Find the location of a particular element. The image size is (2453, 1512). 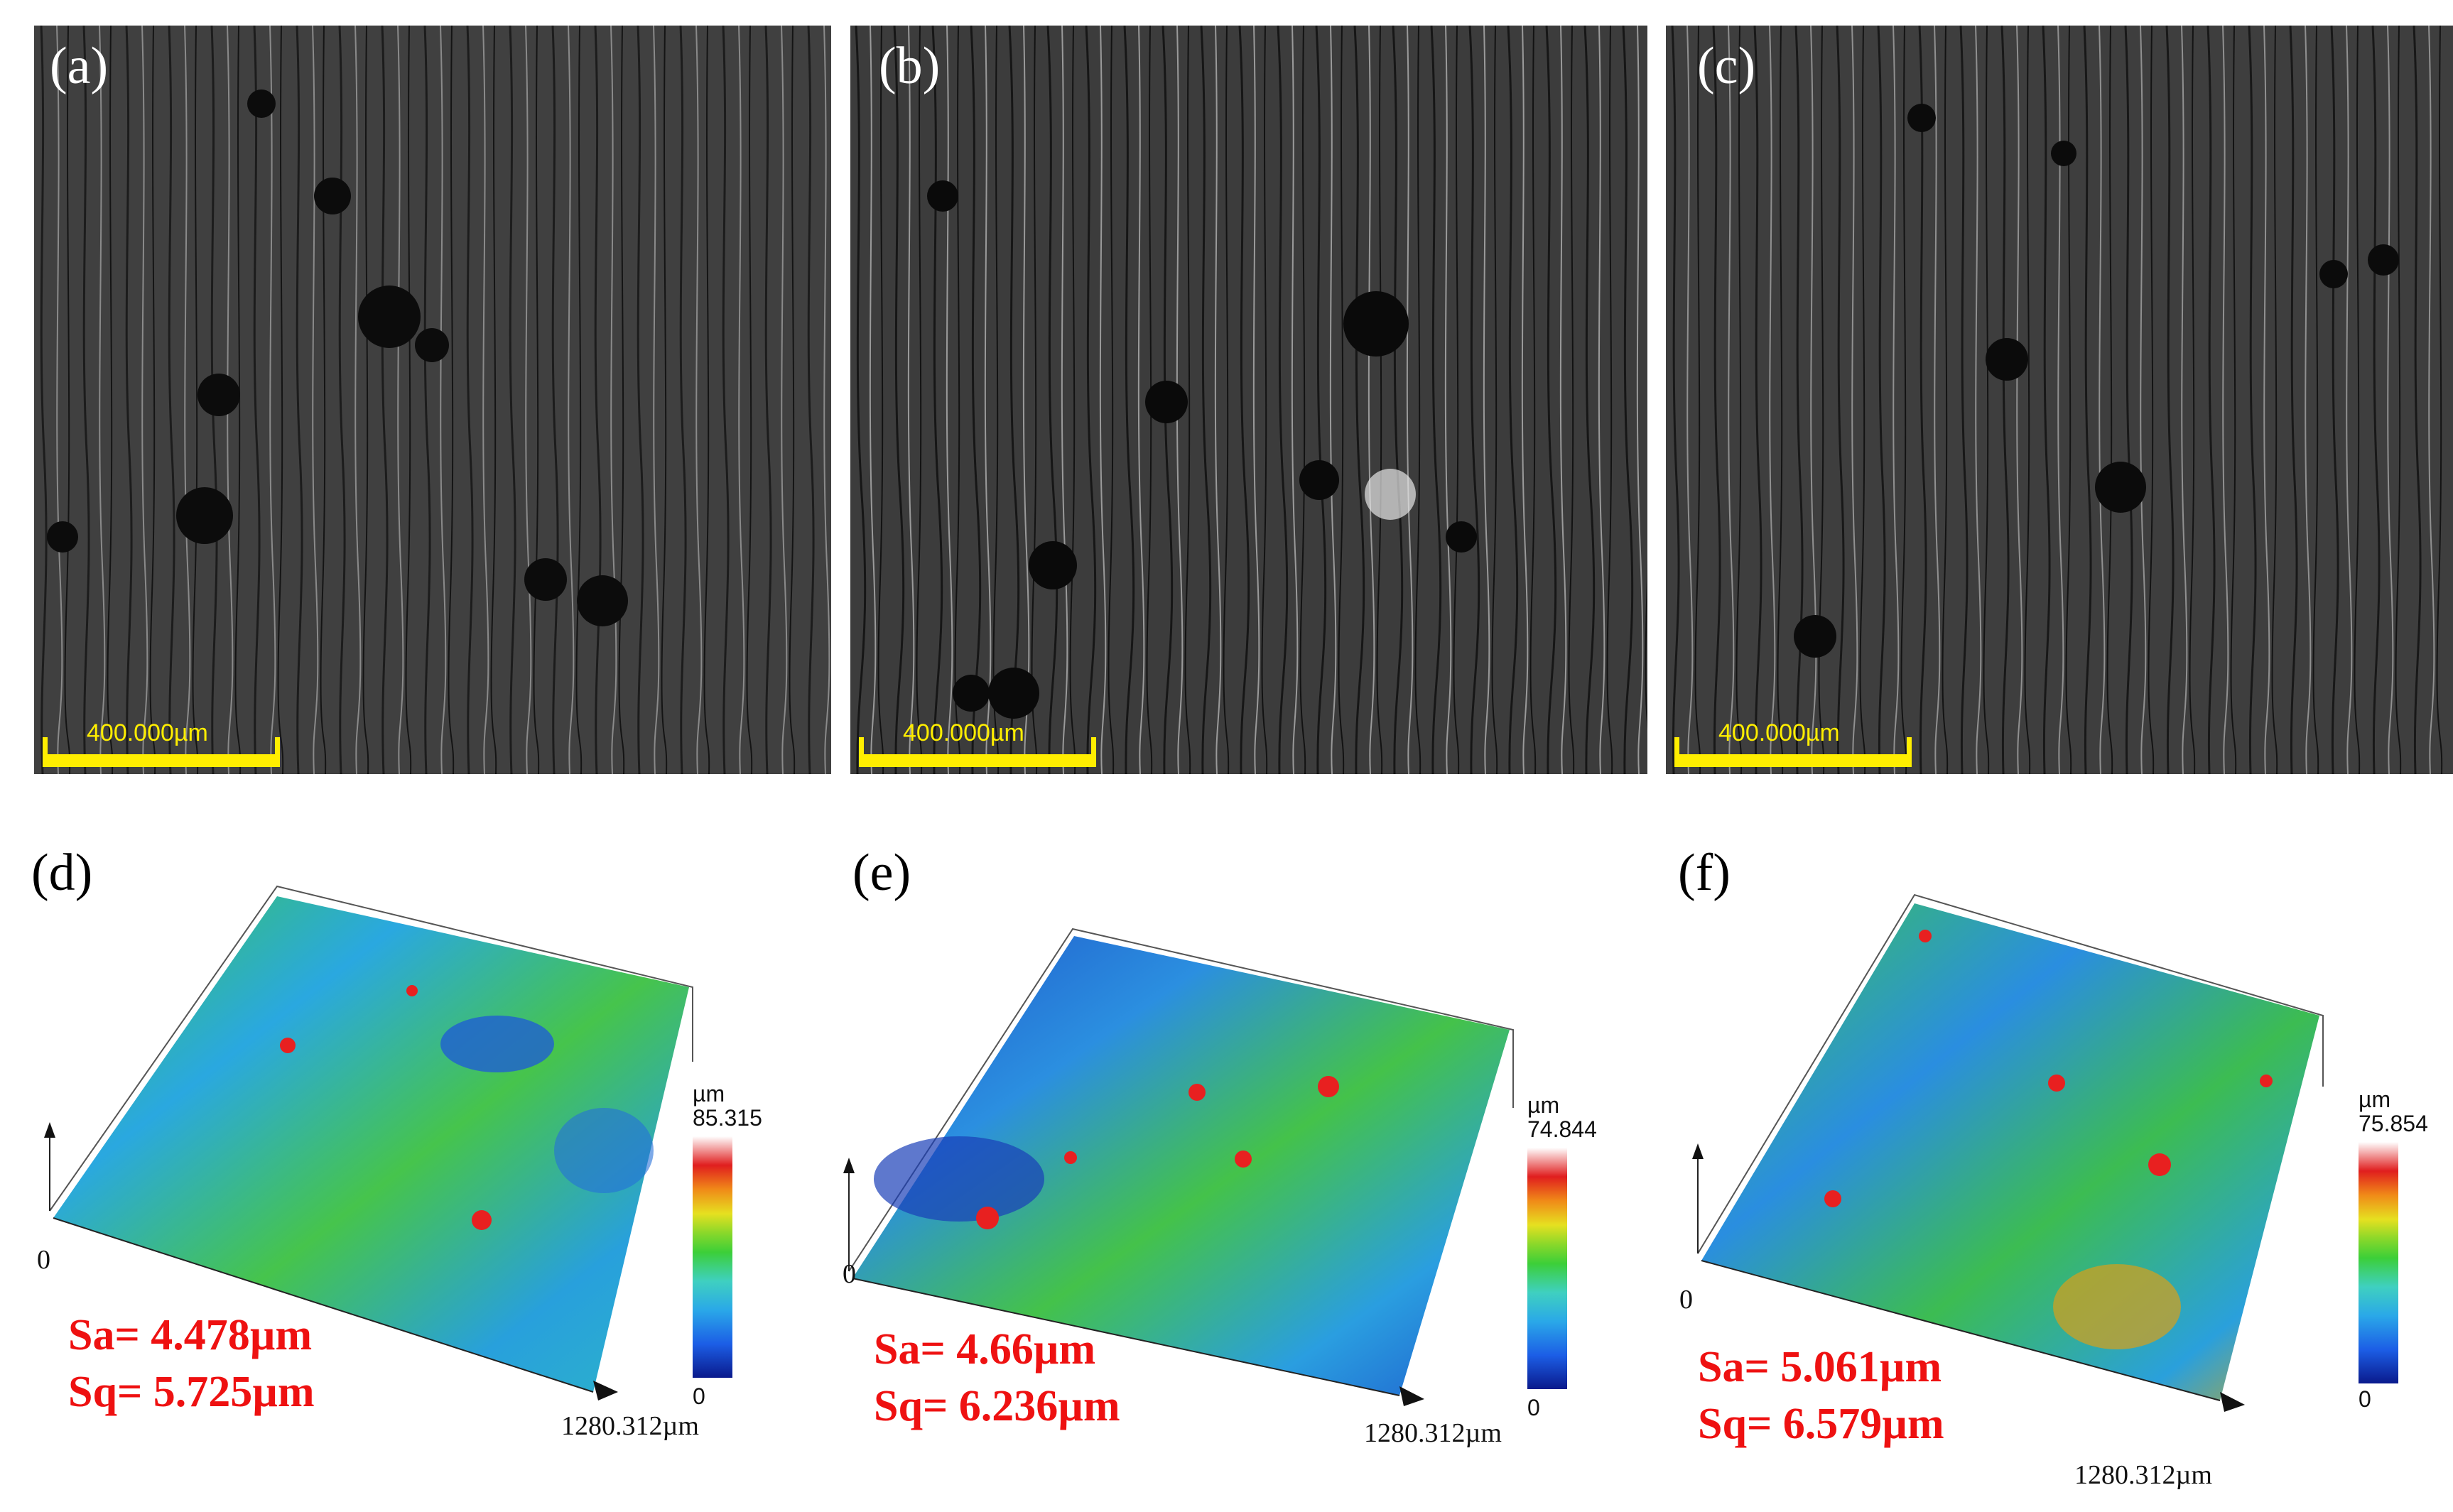

sq-value: Sq= 5.725µm is located at coordinates (191, 1392).